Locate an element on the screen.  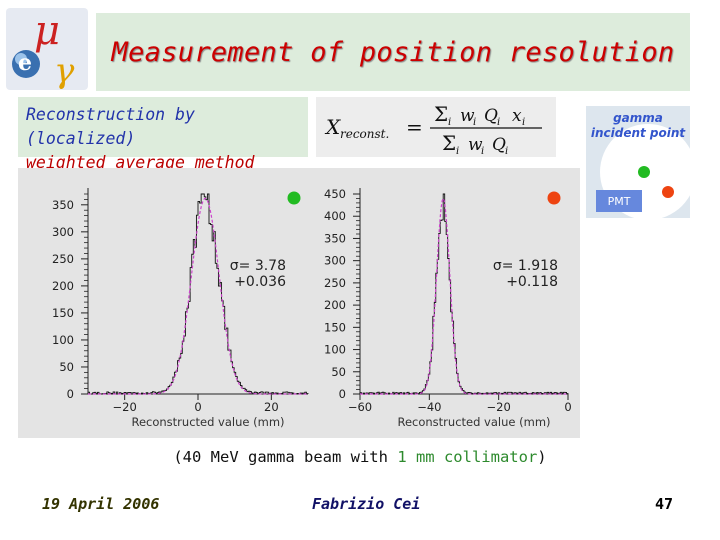
logo-mu: μ is located at coordinates (47, 31).